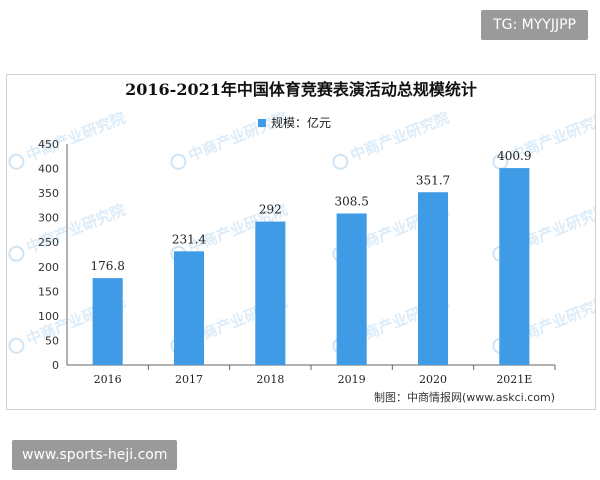  Describe the element at coordinates (270, 293) in the screenshot. I see `bar-2018` at that location.